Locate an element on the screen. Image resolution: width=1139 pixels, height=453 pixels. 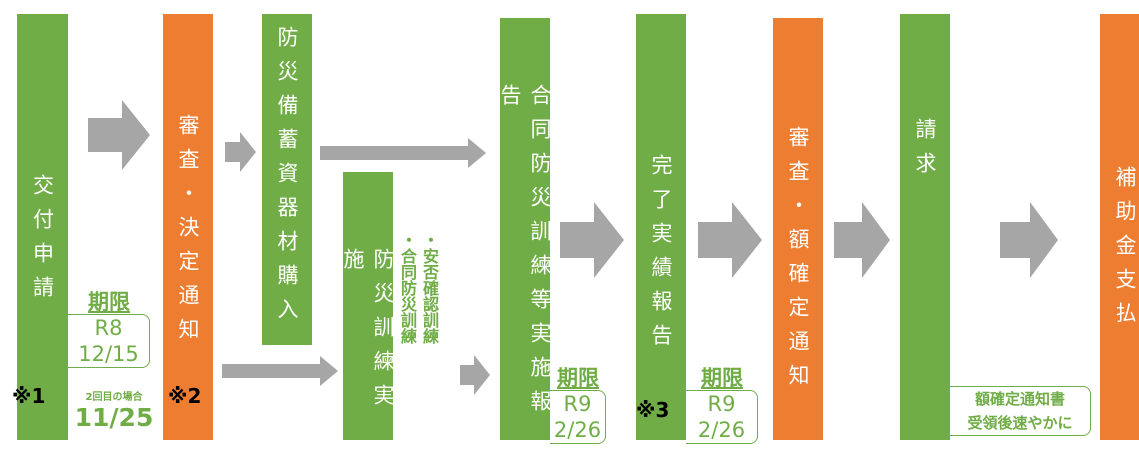
deadline-era: R8 is located at coordinates (108, 328).